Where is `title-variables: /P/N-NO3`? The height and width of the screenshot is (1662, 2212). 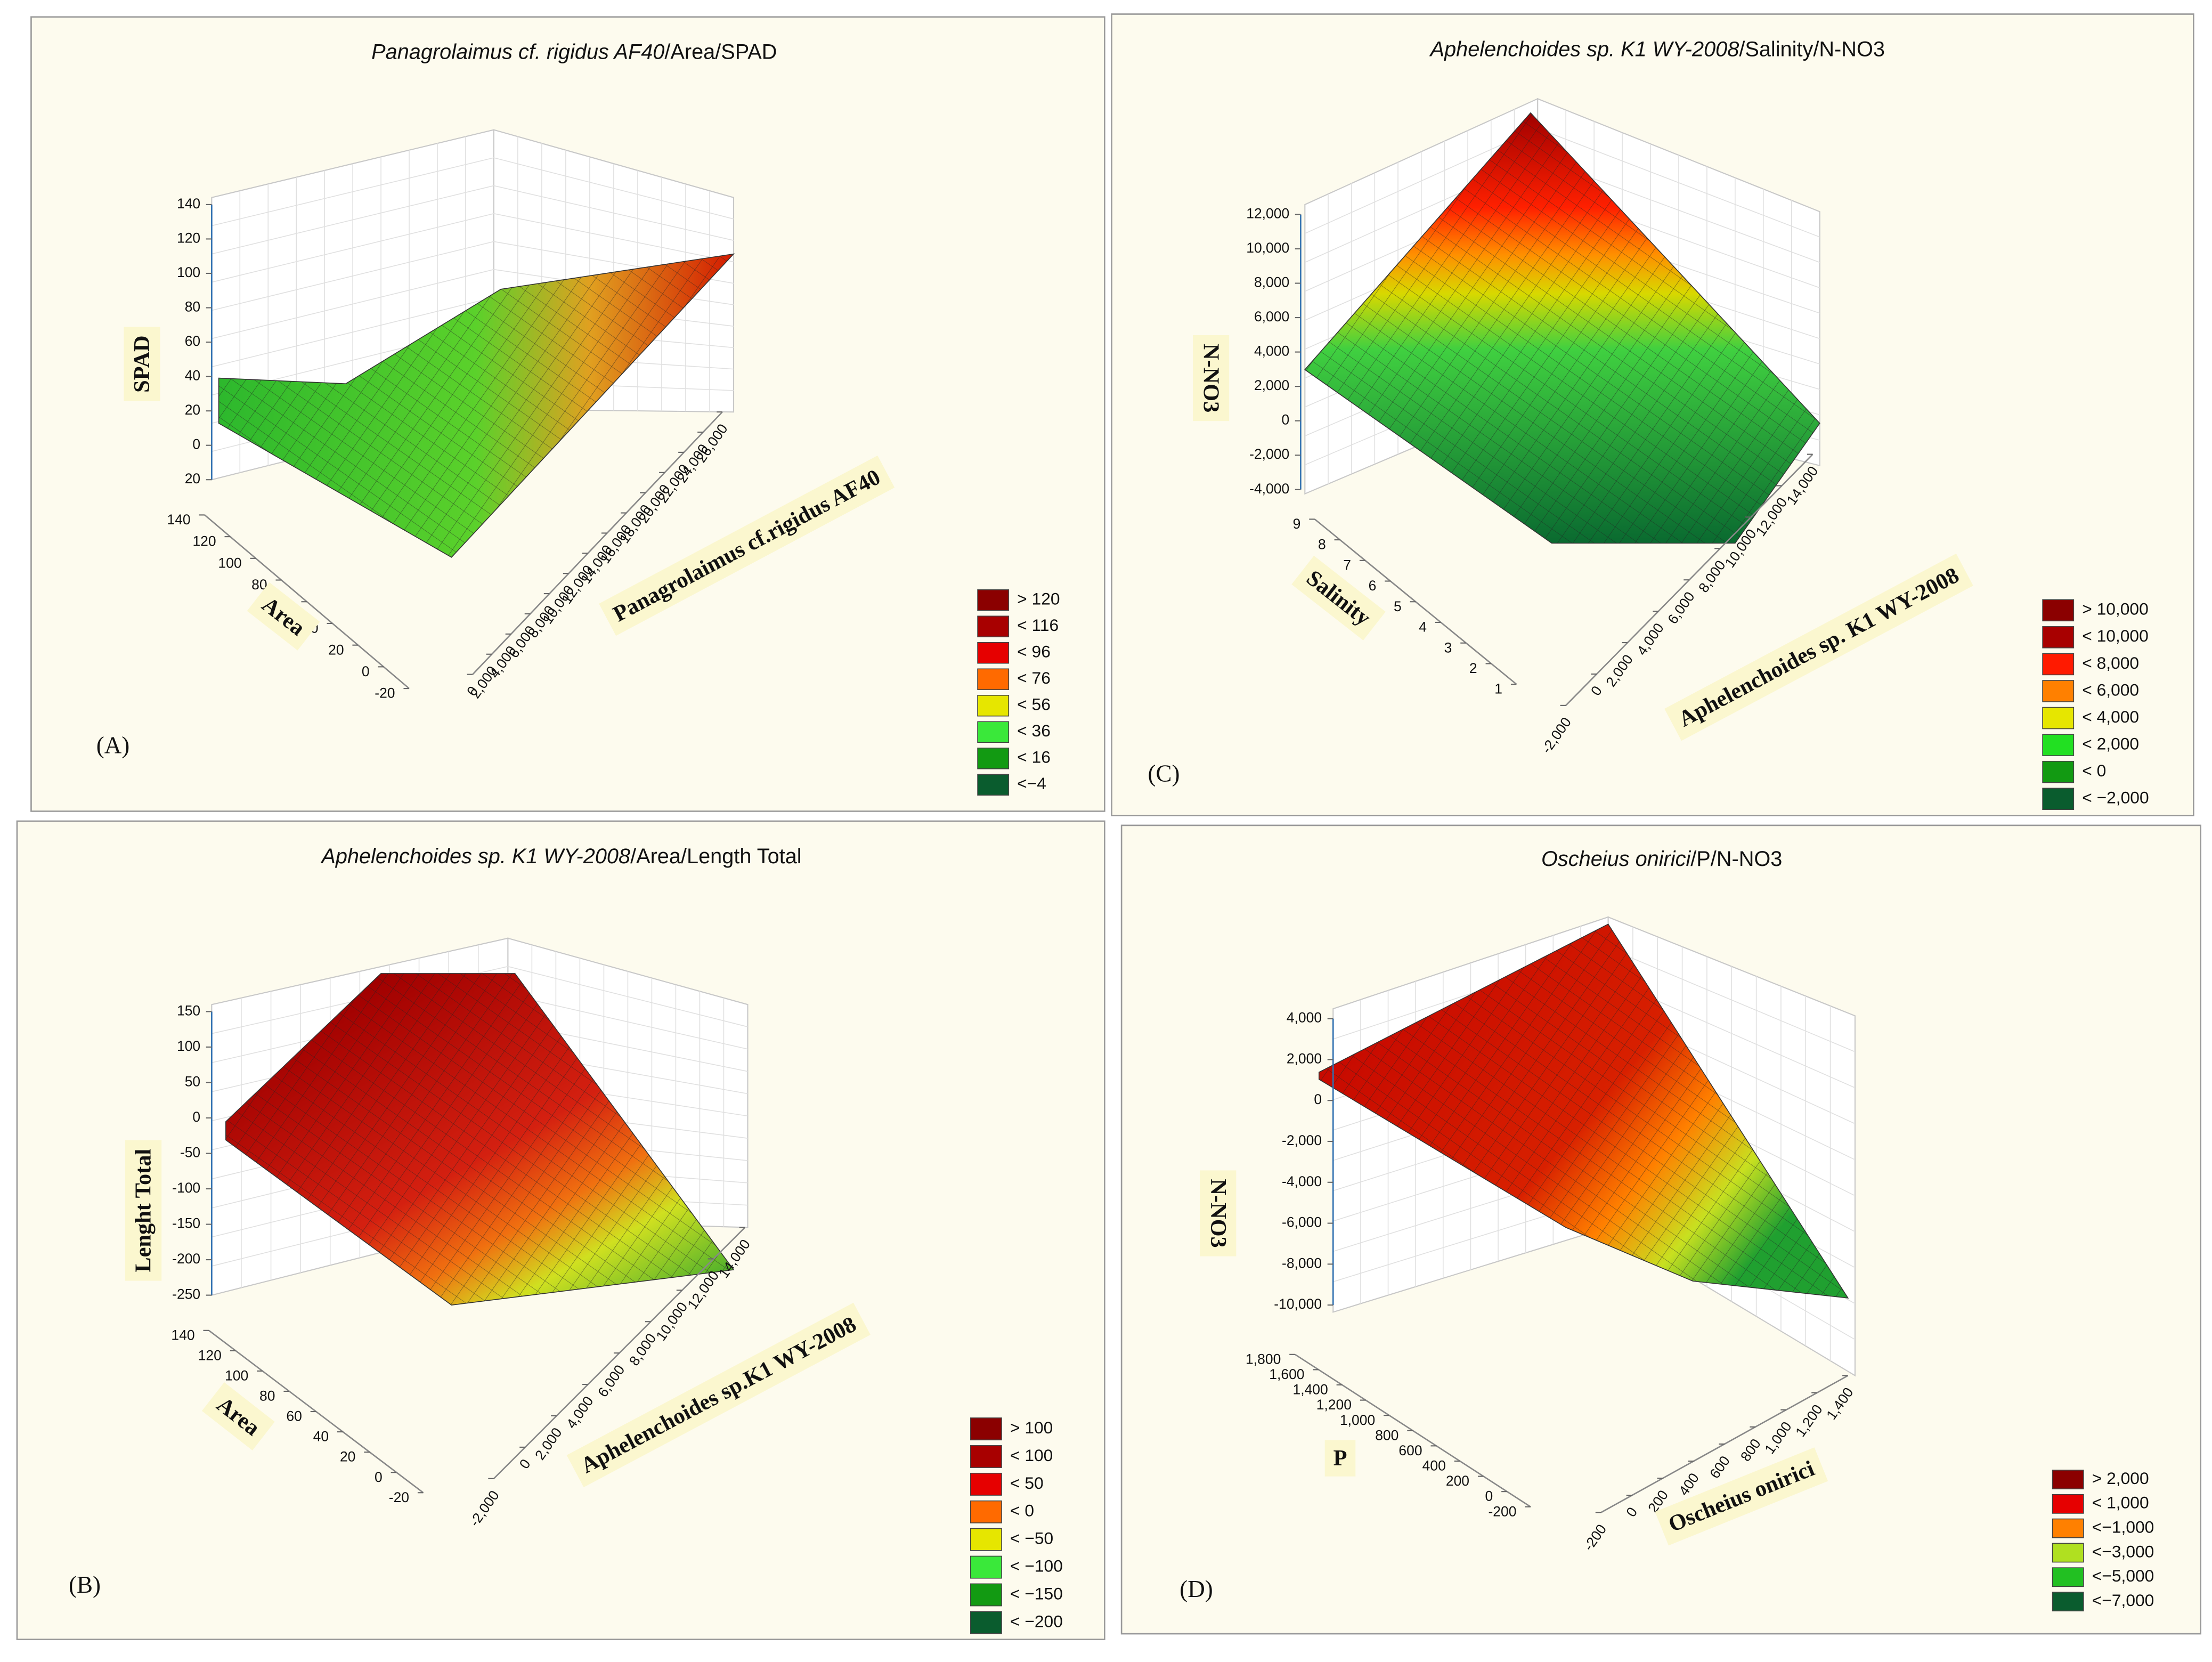 title-variables: /P/N-NO3 is located at coordinates (1736, 860).